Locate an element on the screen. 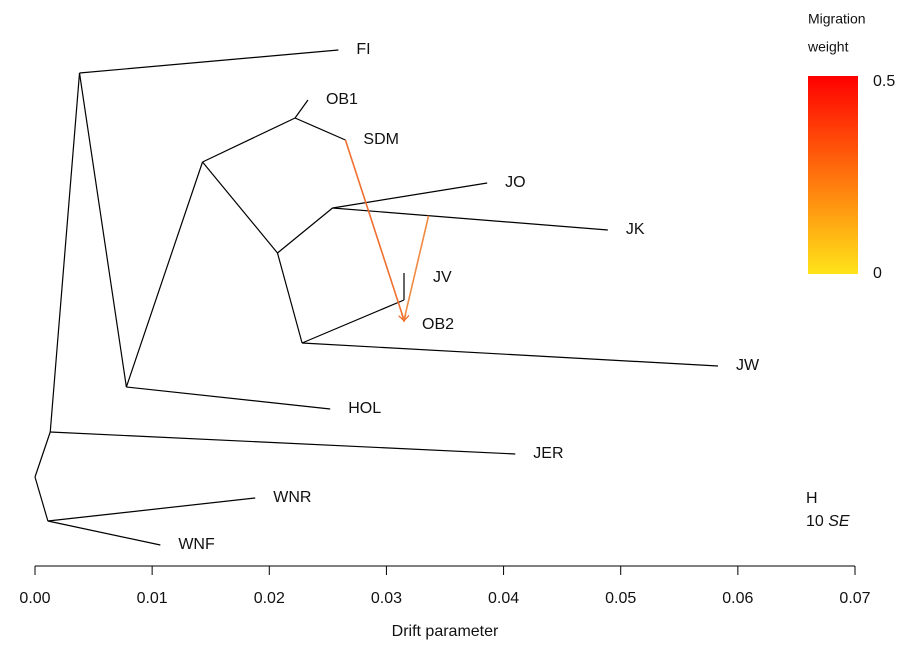  leaf-label: FI is located at coordinates (363, 49).